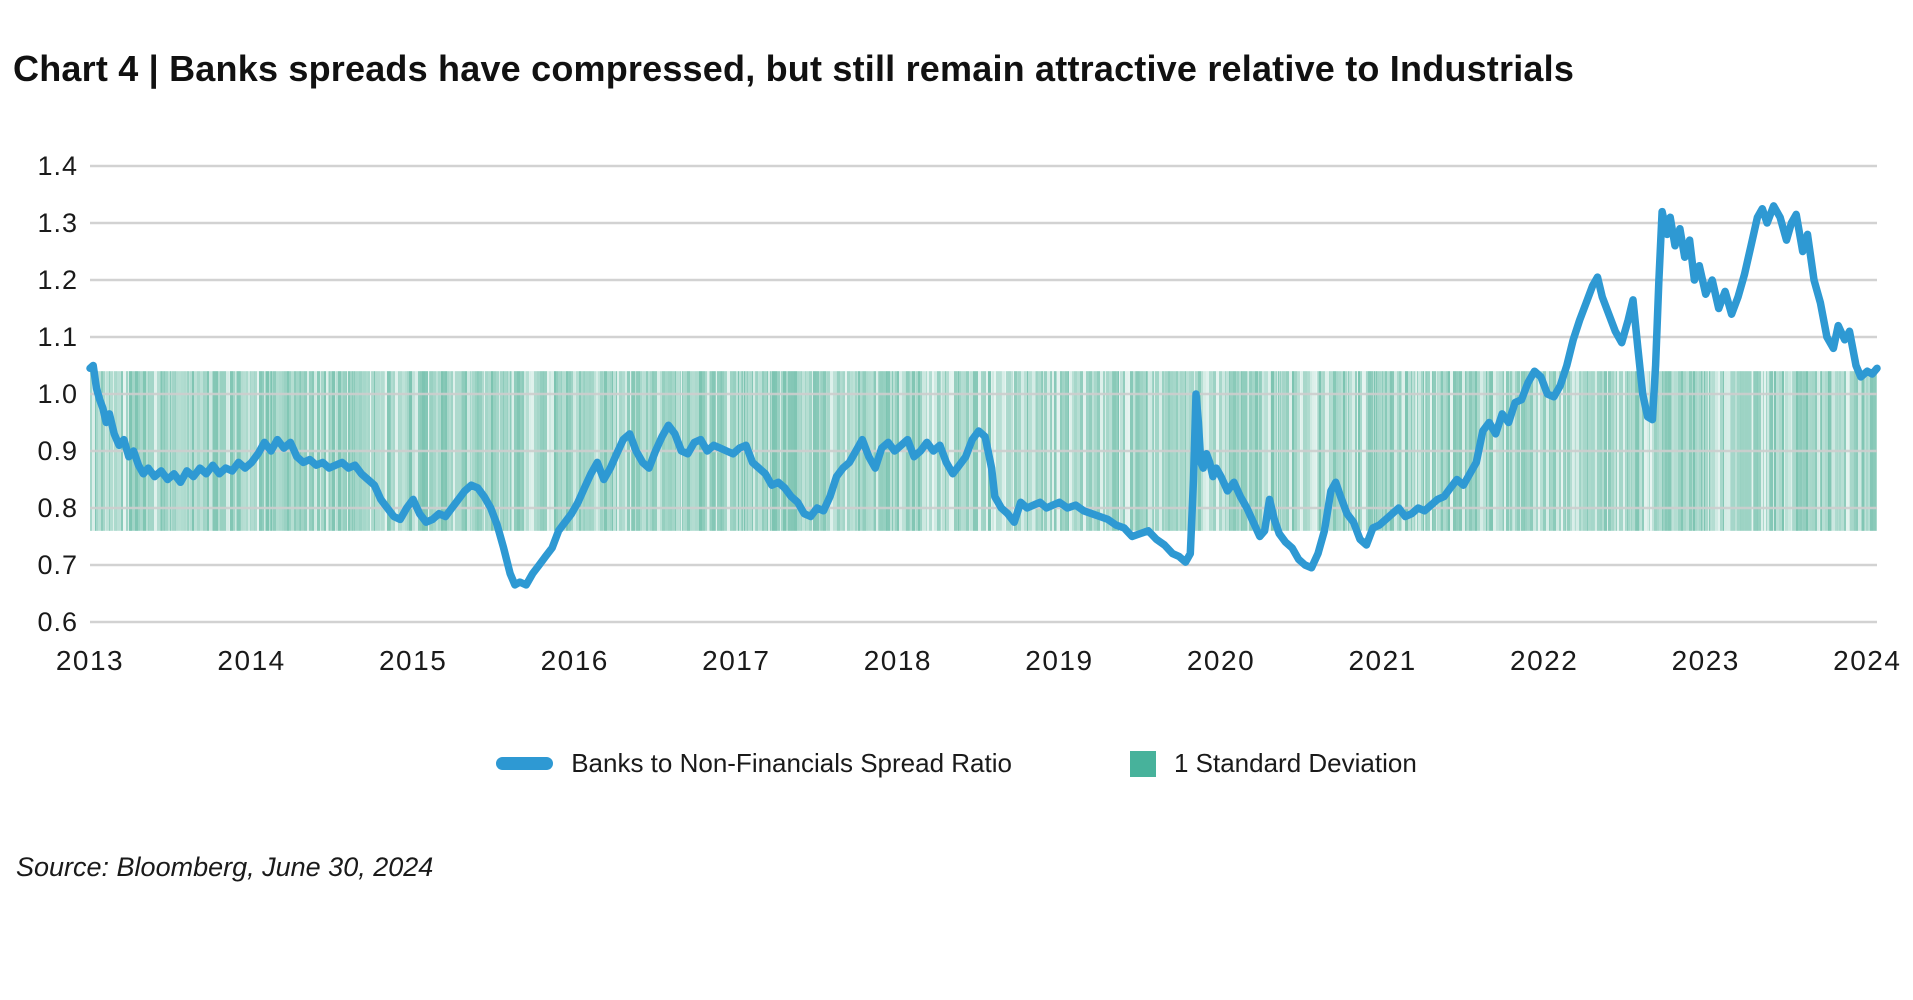 The height and width of the screenshot is (1000, 1913). I want to click on svg-text: 0.6, so click(57, 622).